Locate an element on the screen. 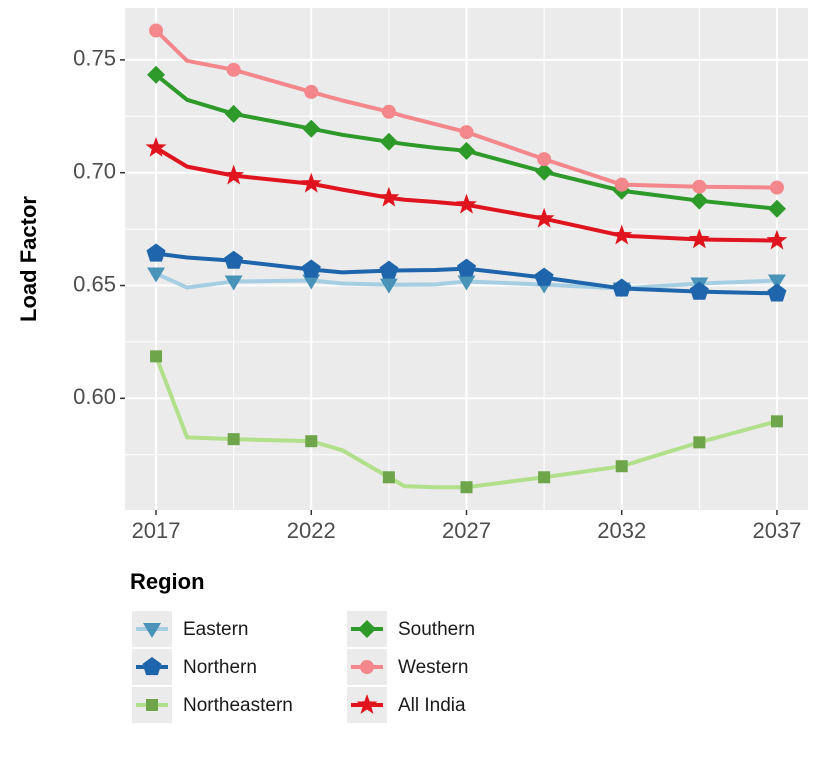 Image resolution: width=825 pixels, height=758 pixels. x-tick-label: 2027 is located at coordinates (466, 530).